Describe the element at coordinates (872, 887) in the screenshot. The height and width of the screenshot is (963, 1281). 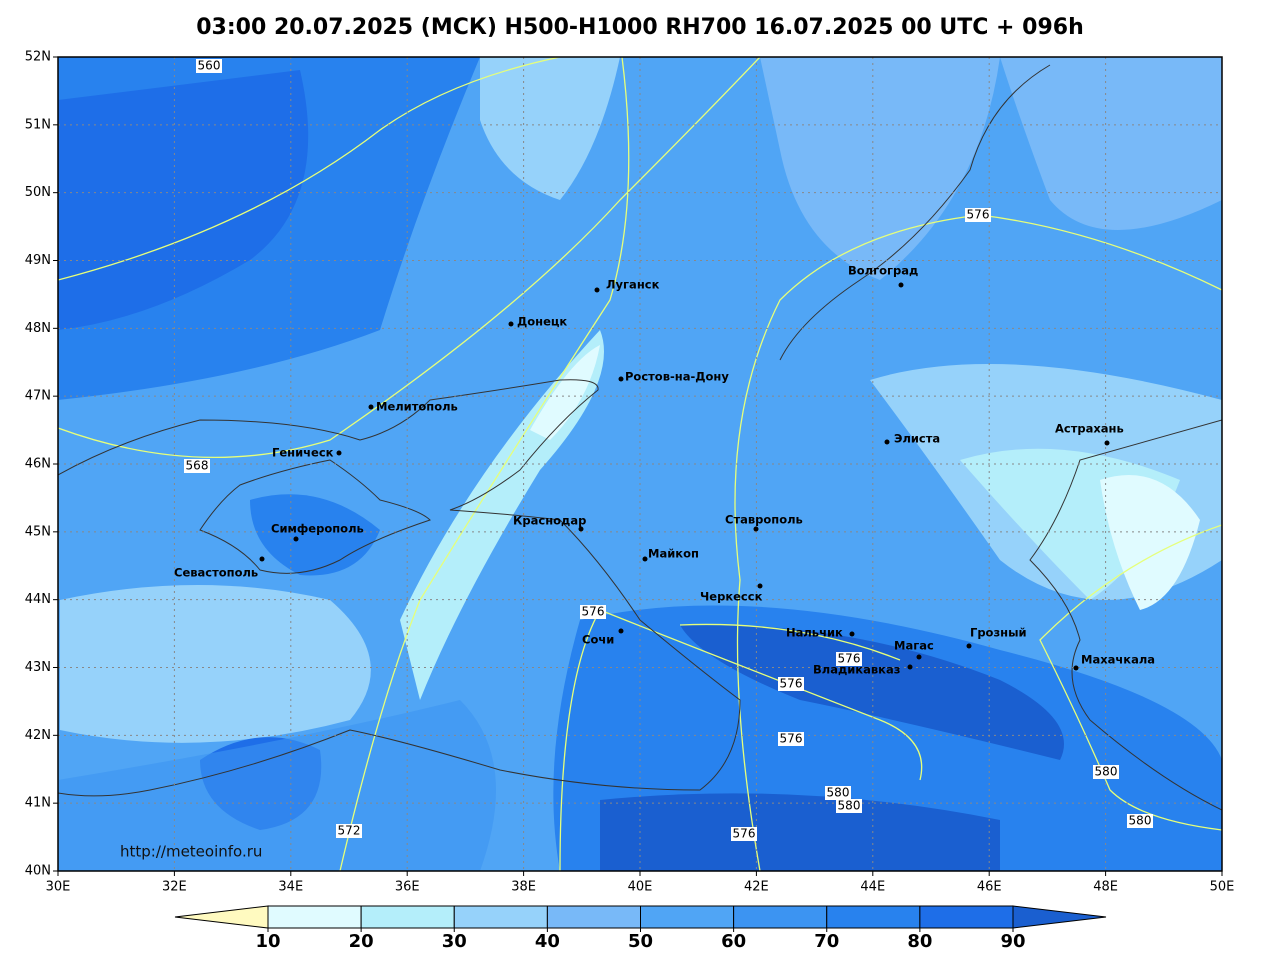
I see `x-tick-label: 44E` at that location.